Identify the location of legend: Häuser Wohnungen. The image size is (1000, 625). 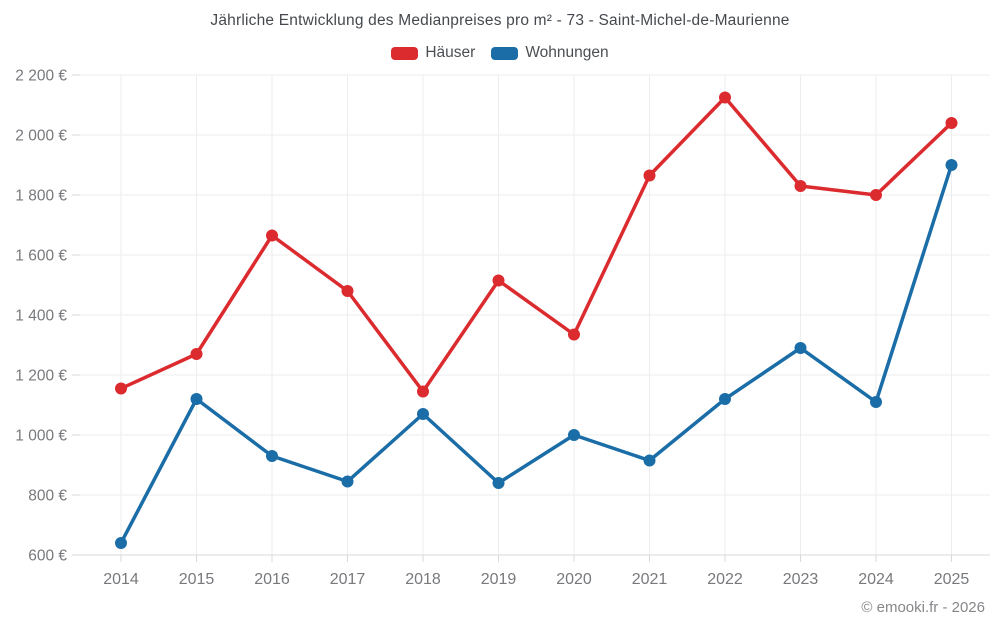
(500, 53).